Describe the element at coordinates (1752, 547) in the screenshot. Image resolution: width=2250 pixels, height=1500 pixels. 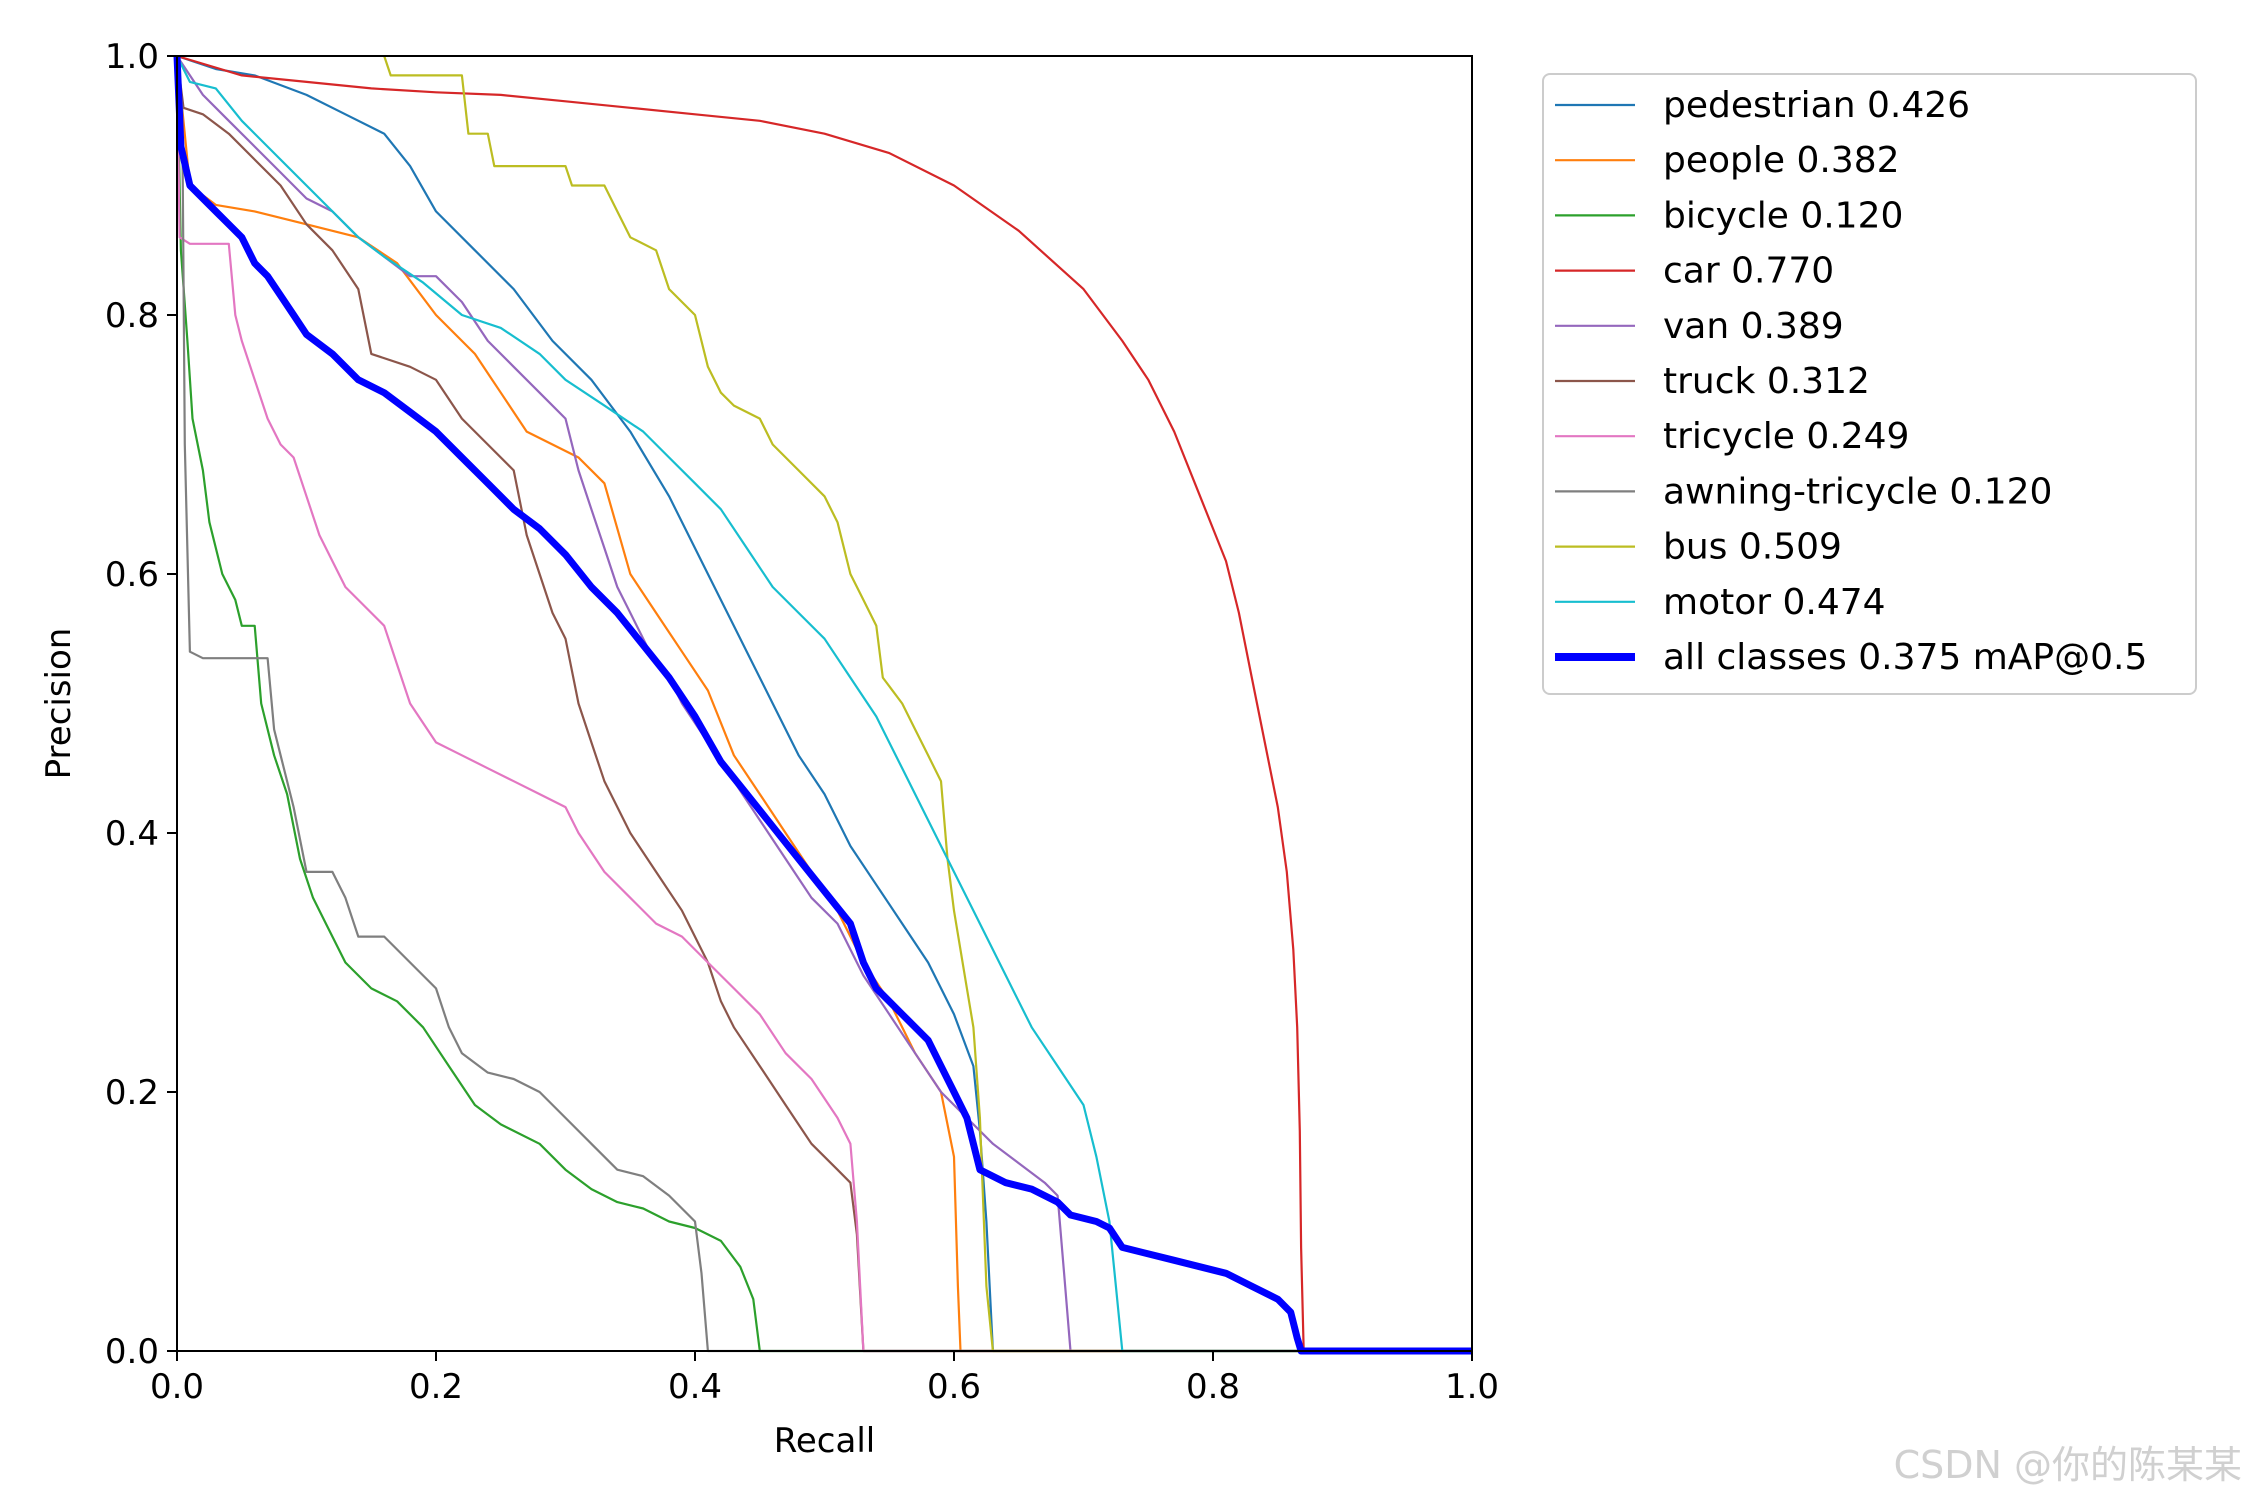
I see `legend-label: bus 0.509` at that location.